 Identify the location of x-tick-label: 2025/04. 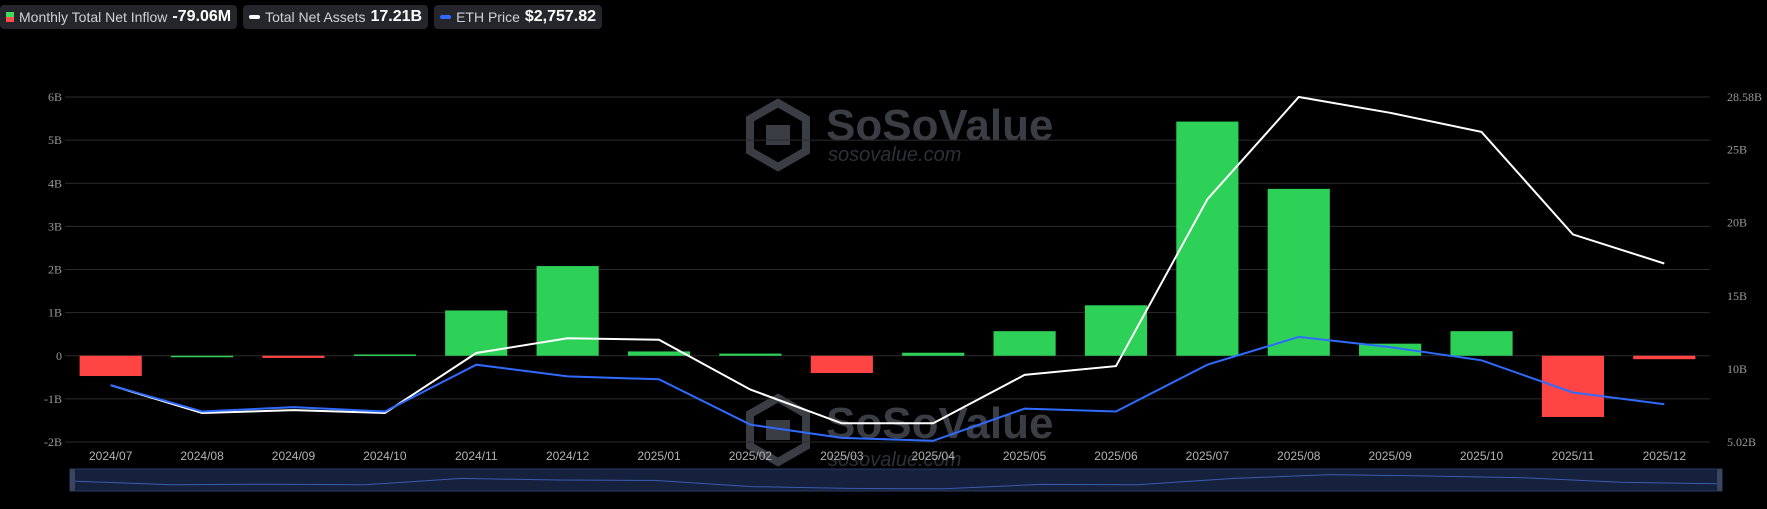
(933, 456).